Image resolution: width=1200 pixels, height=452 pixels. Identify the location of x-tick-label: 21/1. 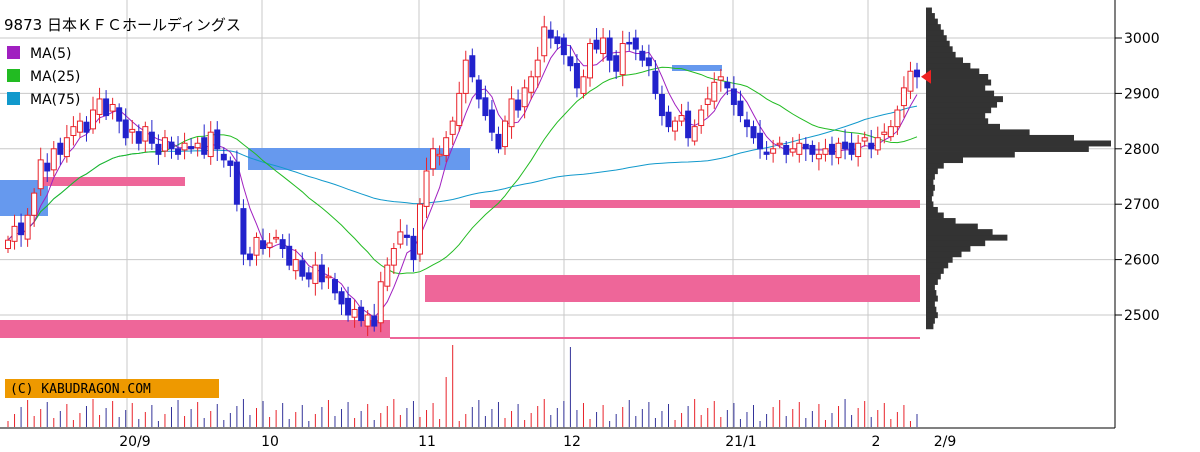
(740, 442).